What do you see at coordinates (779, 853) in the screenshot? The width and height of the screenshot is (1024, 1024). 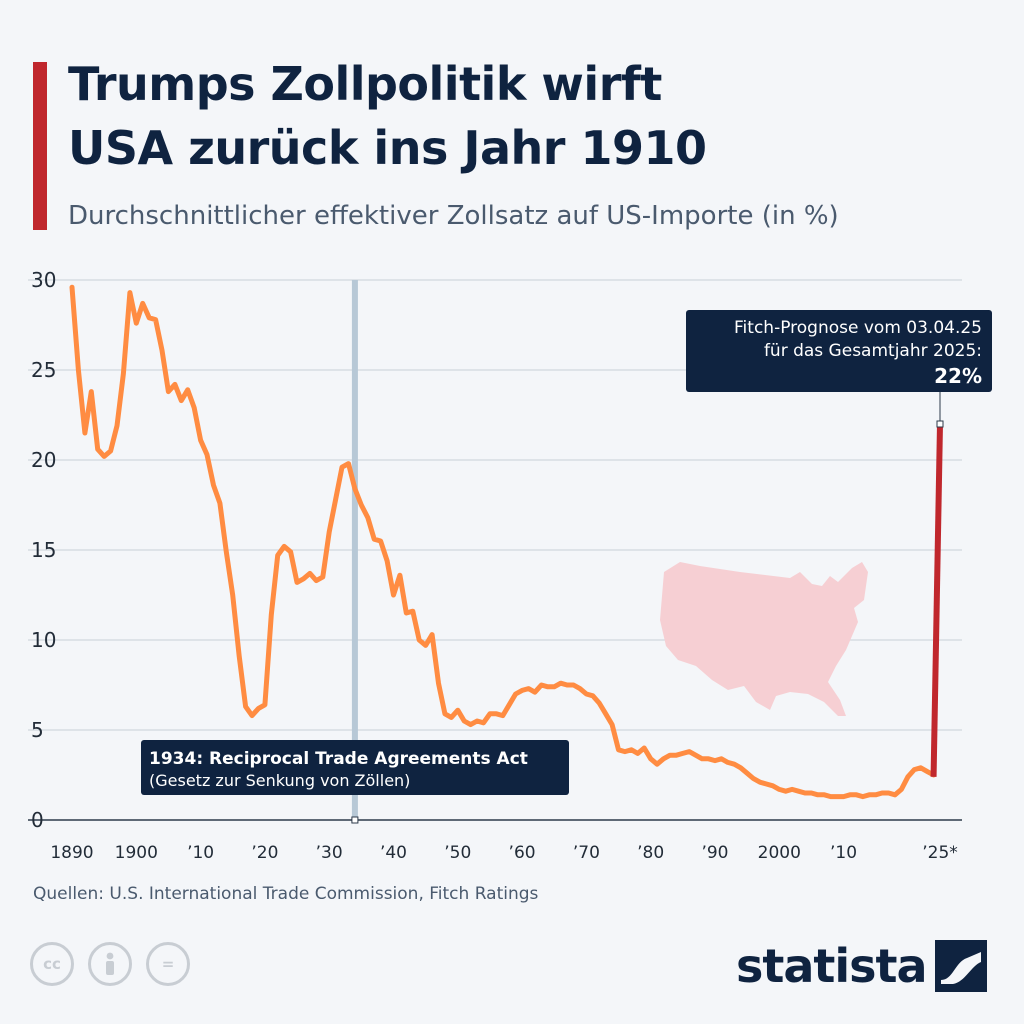 I see `x-tick-label: 2000` at bounding box center [779, 853].